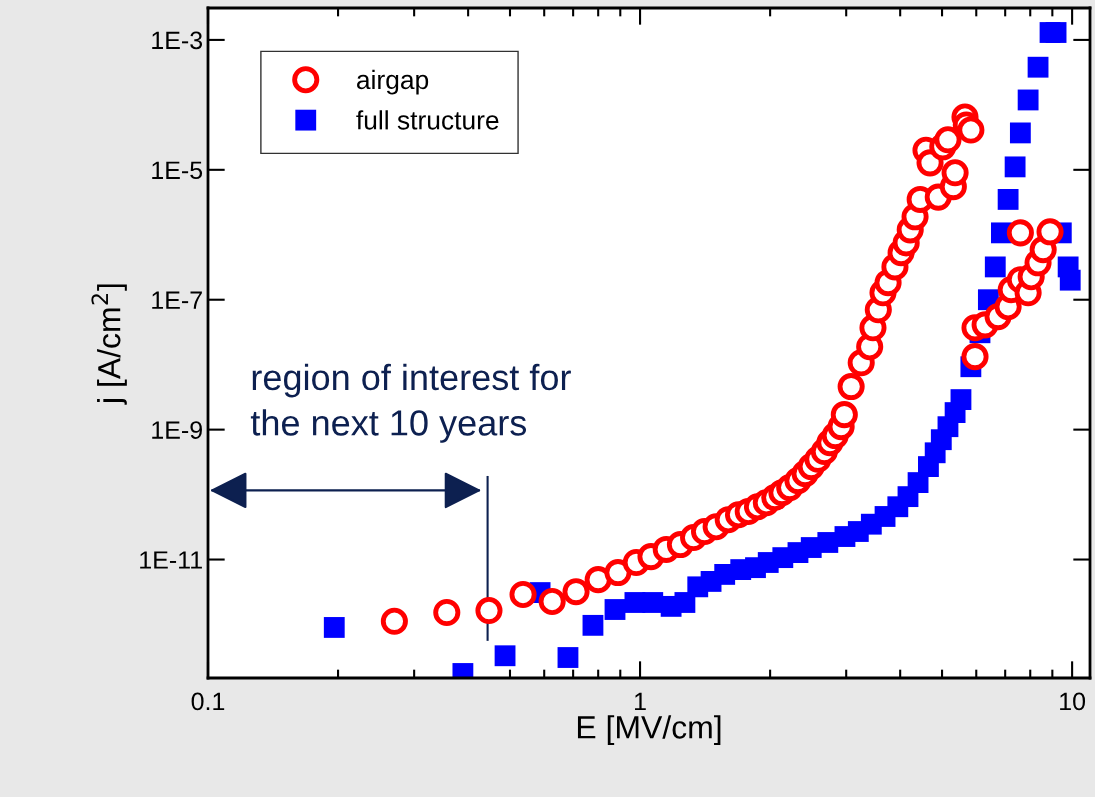 This screenshot has height=797, width=1095. Describe the element at coordinates (177, 300) in the screenshot. I see `y-tick-label: 1E-7` at that location.